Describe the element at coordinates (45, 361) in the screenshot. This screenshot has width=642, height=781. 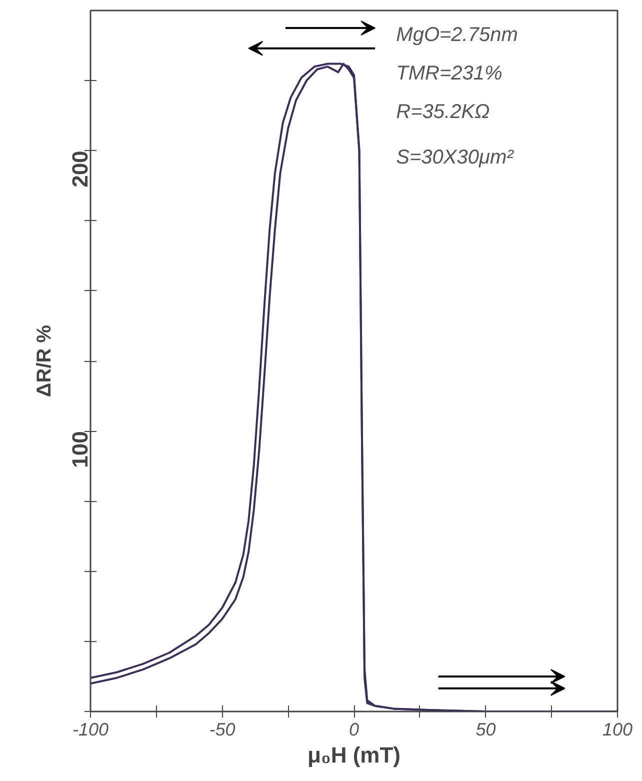
I see `y-axis-title: ΔR/R %` at that location.